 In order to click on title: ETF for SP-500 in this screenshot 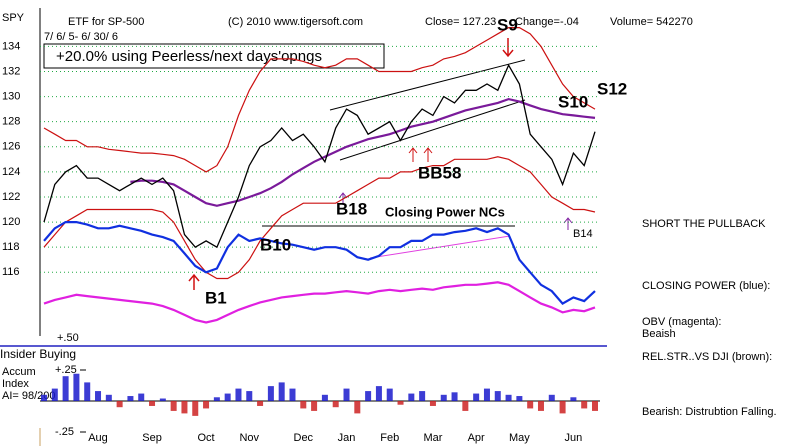, I will do `click(106, 22)`.